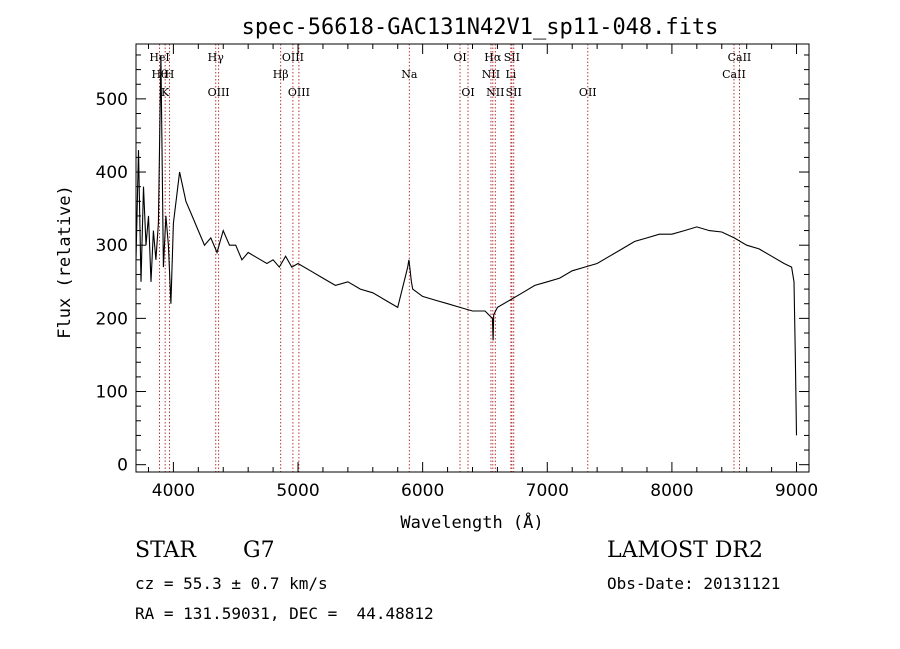 The height and width of the screenshot is (649, 900). Describe the element at coordinates (671, 491) in the screenshot. I see `x-tick-label: 8000` at that location.